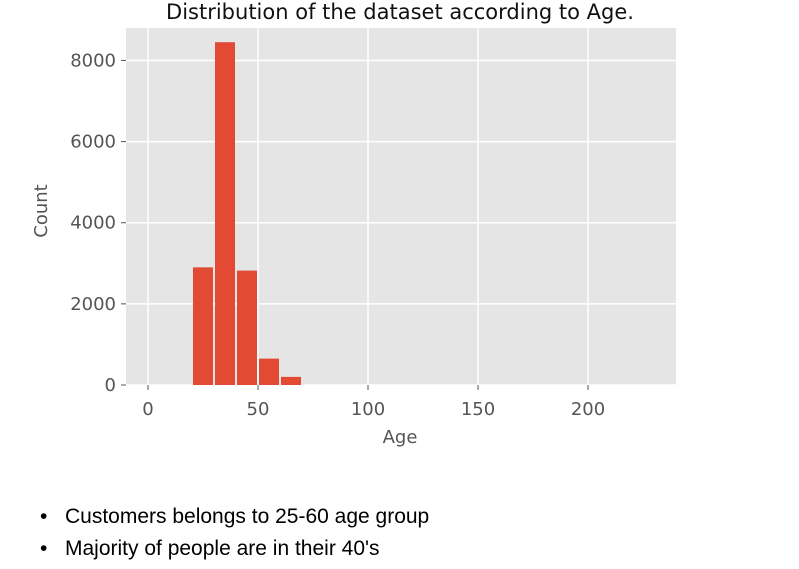 The width and height of the screenshot is (799, 569). Describe the element at coordinates (588, 409) in the screenshot. I see `x-tick-label: 200` at that location.